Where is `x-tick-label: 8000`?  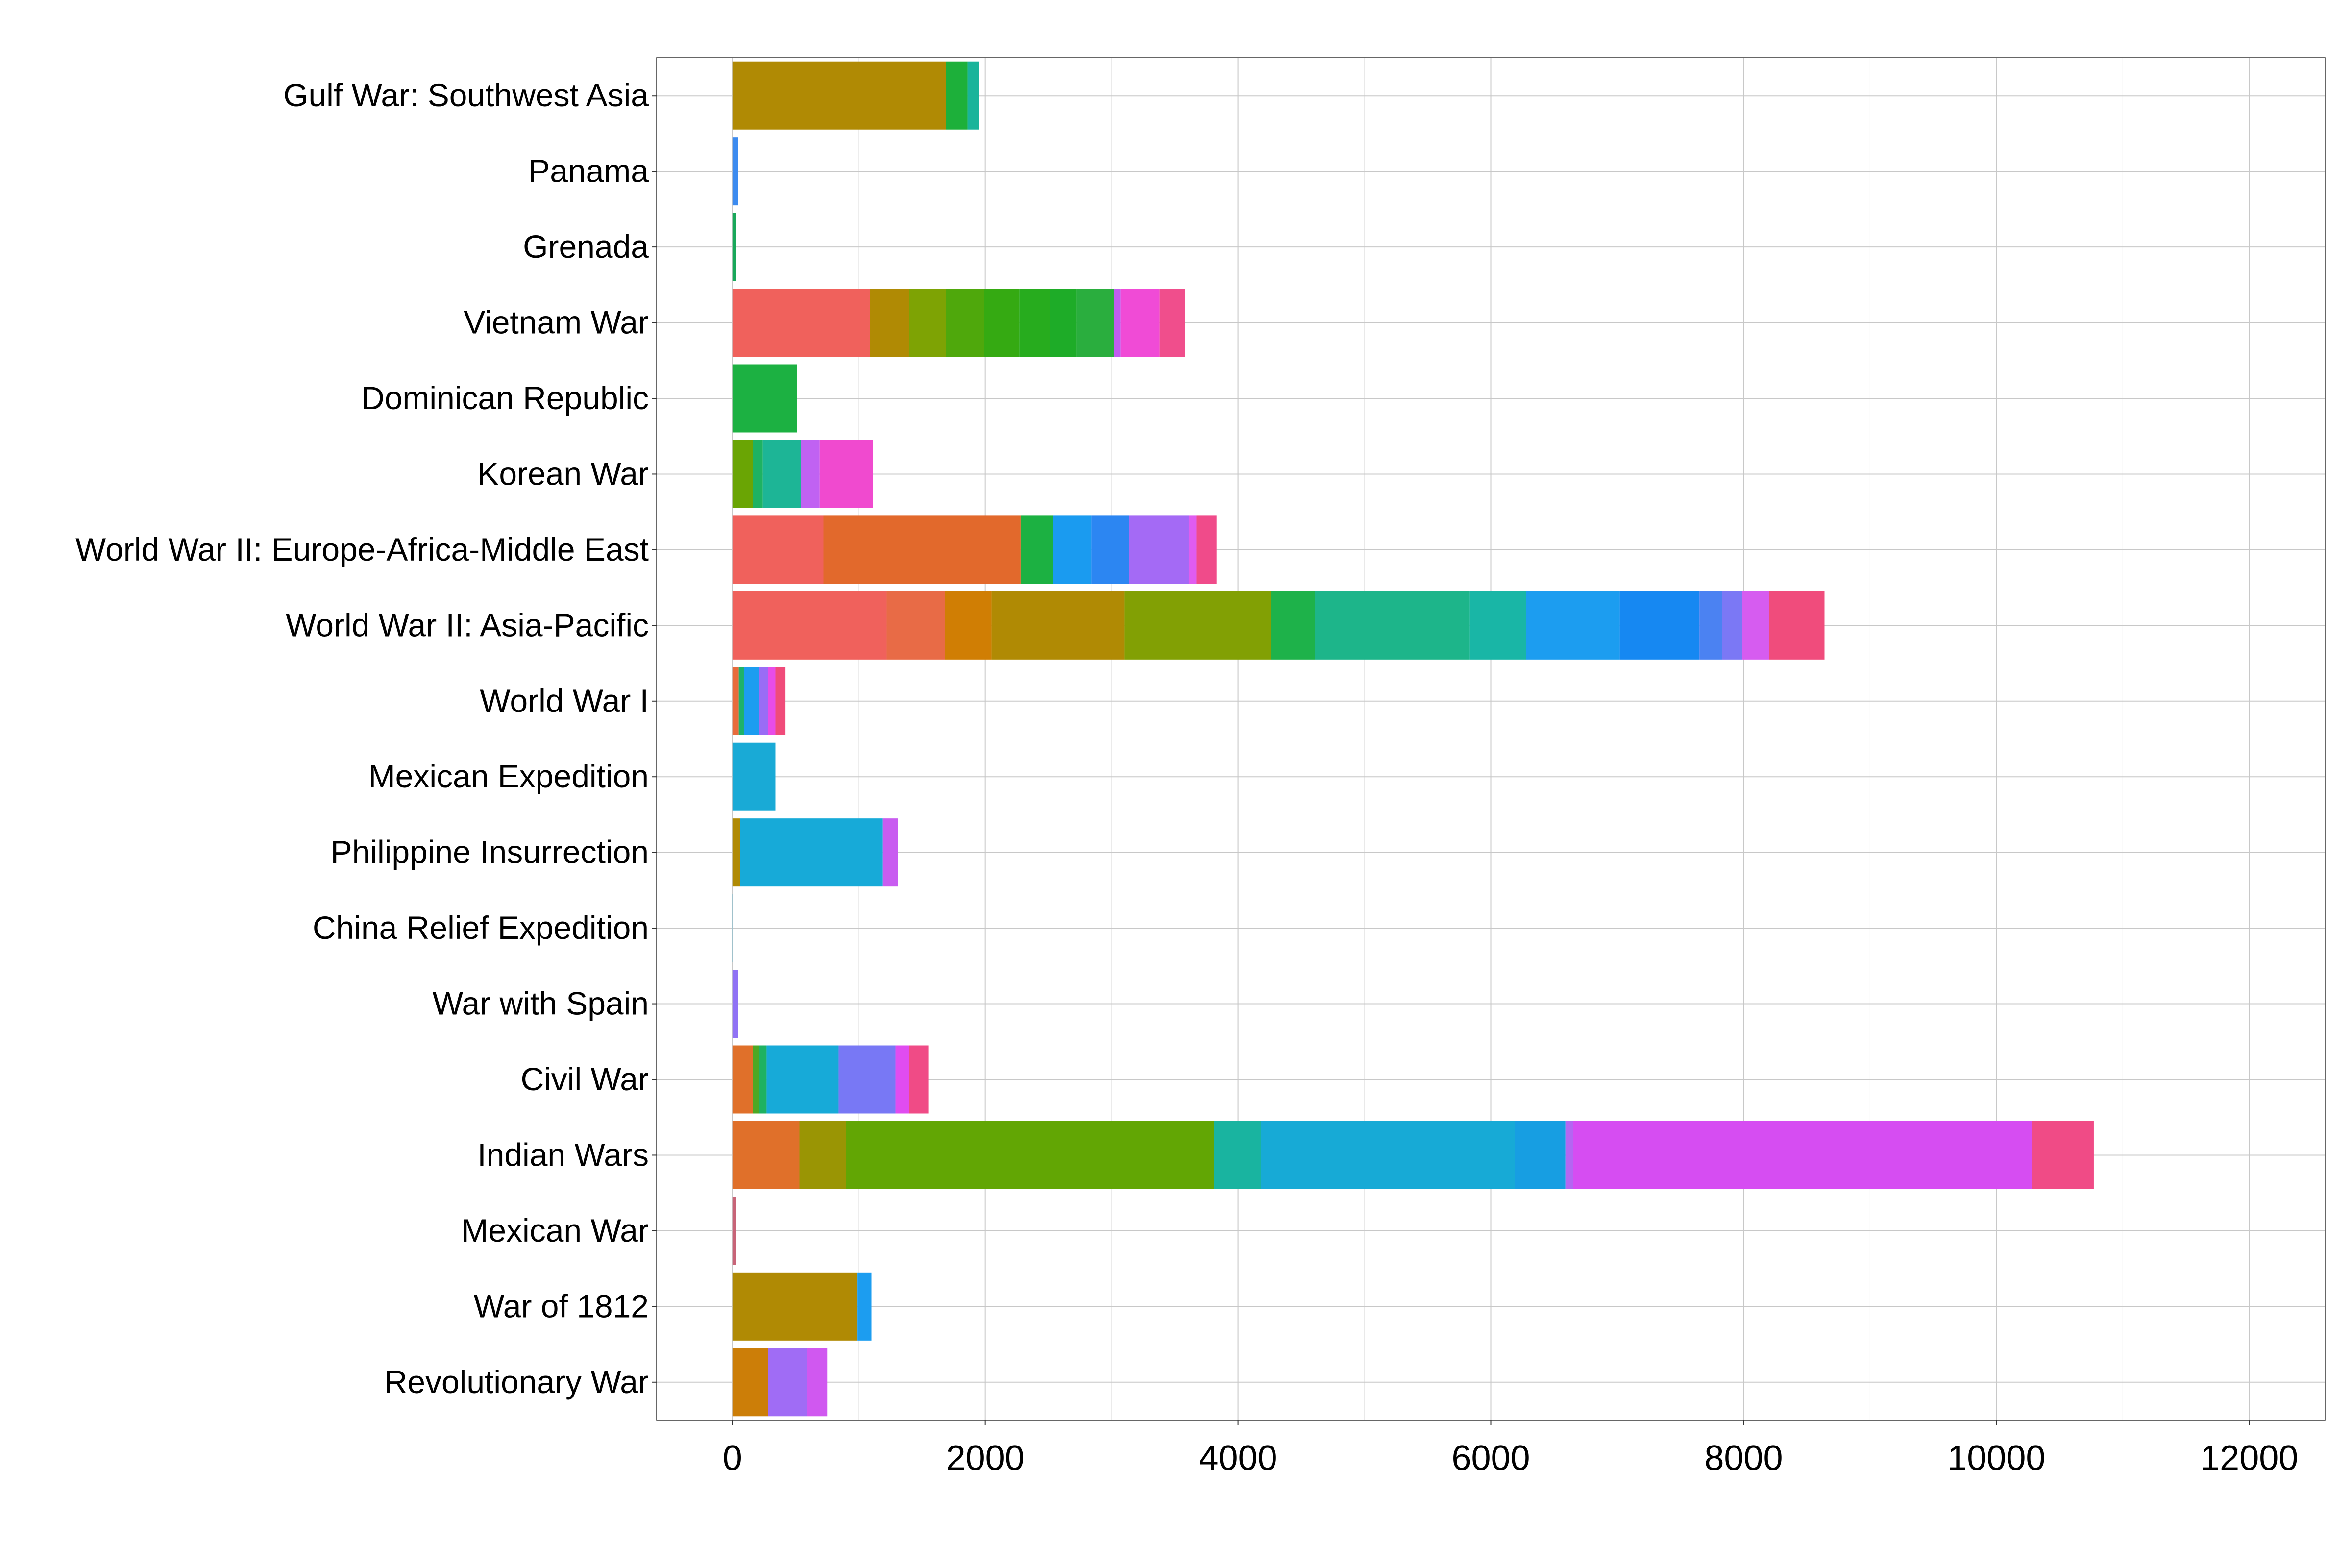 x-tick-label: 8000 is located at coordinates (1743, 1458).